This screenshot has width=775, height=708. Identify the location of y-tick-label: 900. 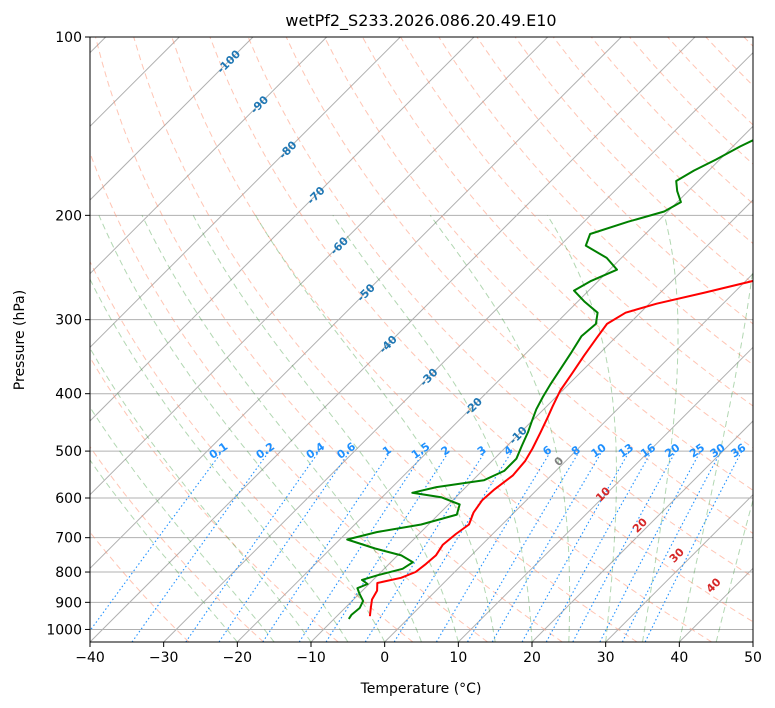
(68, 603).